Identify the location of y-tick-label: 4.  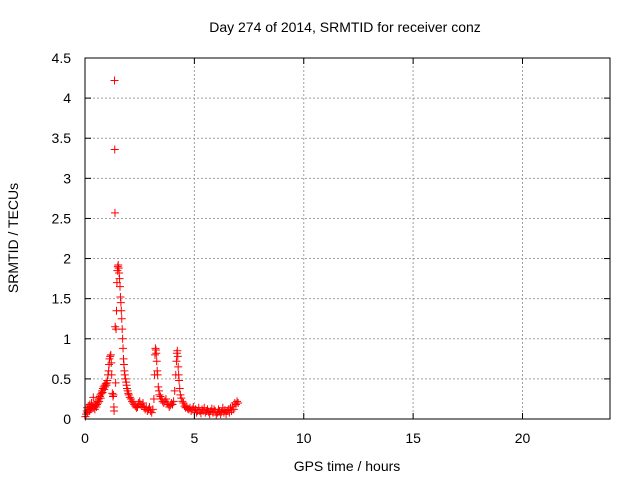
(67, 98).